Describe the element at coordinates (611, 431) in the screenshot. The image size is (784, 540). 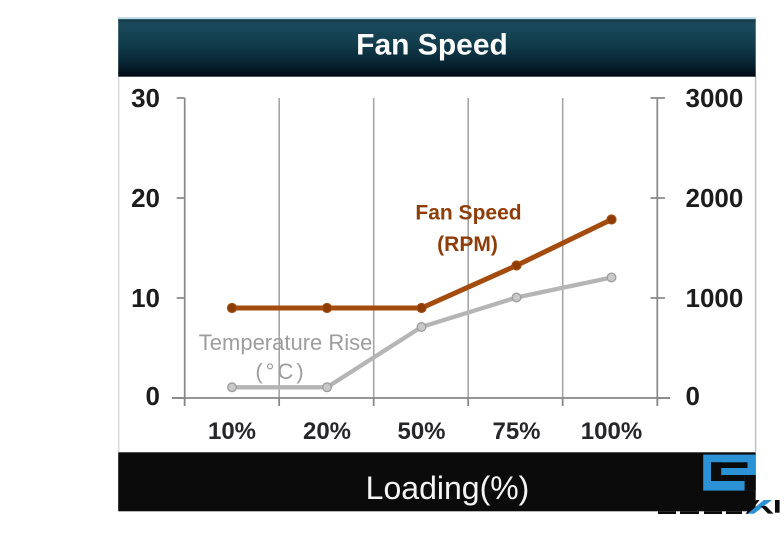
I see `svg-text: 100%` at that location.